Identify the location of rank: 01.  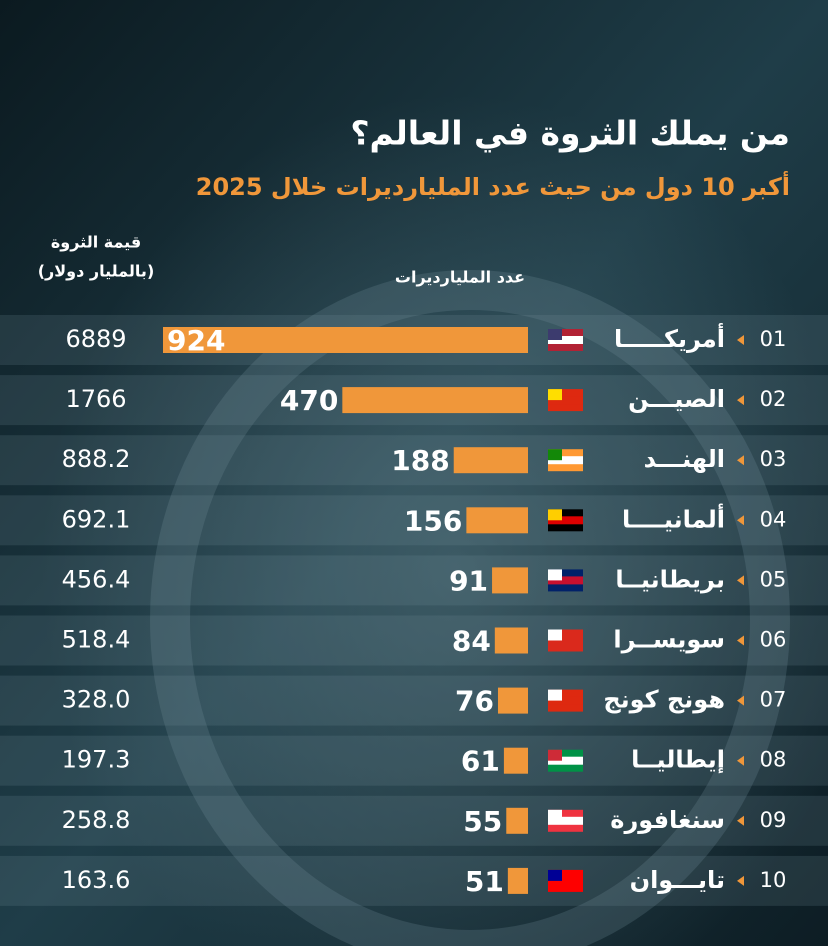
(773, 339).